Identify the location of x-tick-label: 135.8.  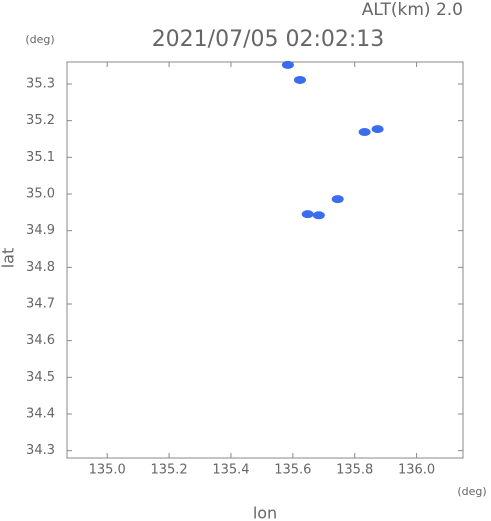
(354, 470).